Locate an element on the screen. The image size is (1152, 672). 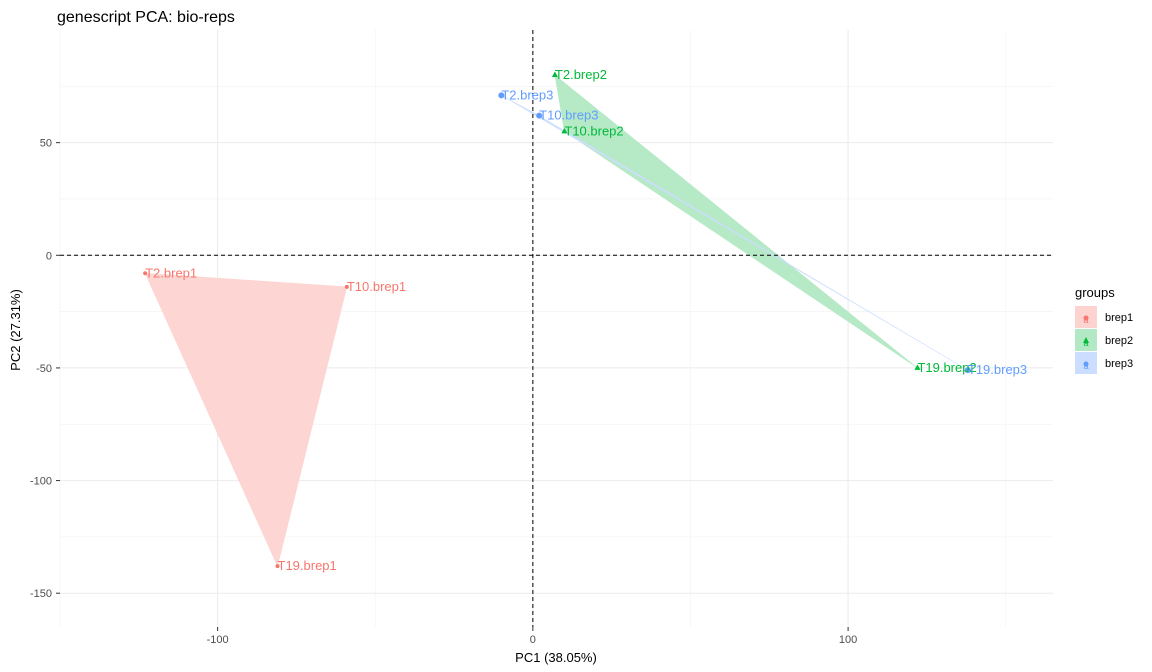
point-label: T10.brep2 is located at coordinates (593, 130).